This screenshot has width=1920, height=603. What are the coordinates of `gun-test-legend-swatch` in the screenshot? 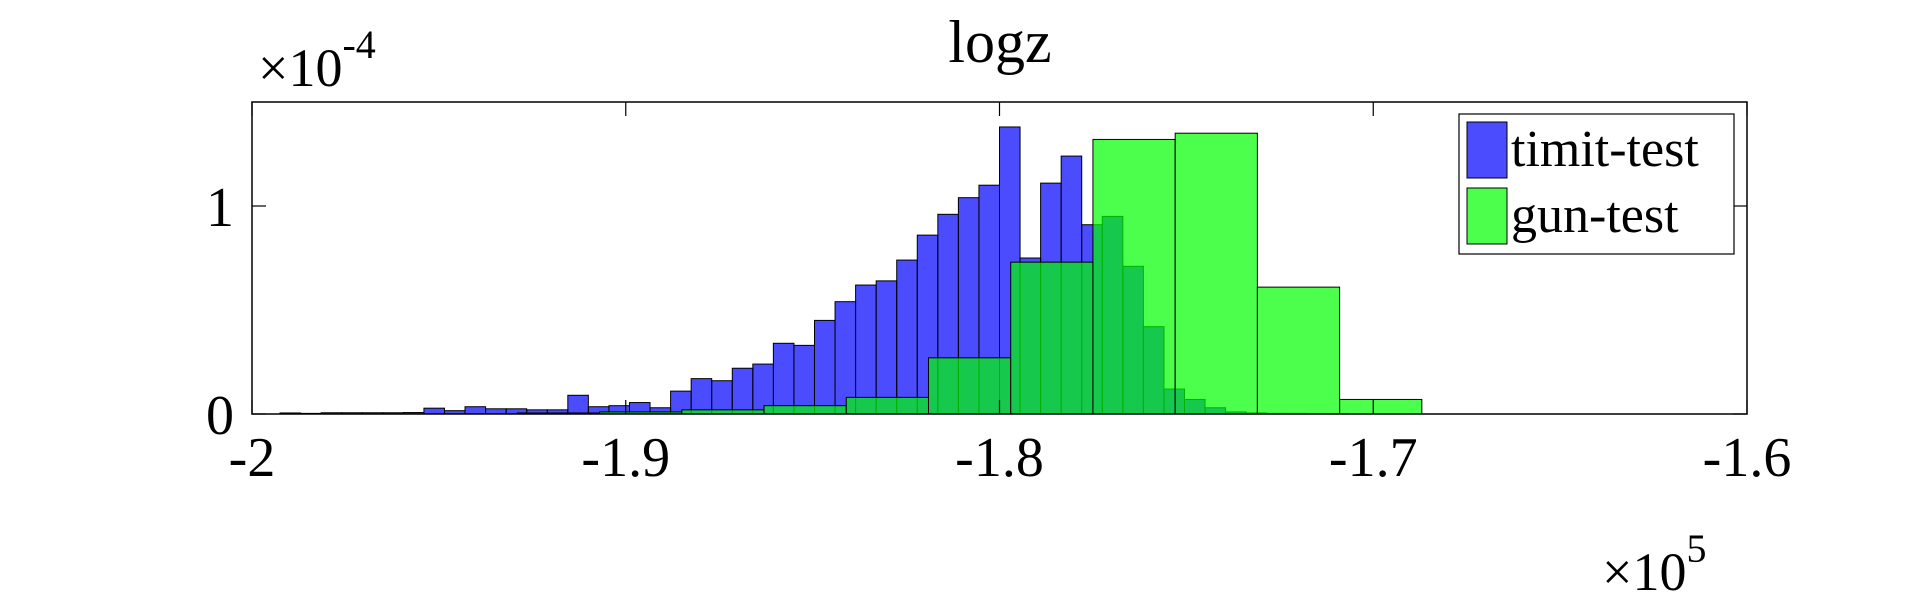 It's located at (1487, 216).